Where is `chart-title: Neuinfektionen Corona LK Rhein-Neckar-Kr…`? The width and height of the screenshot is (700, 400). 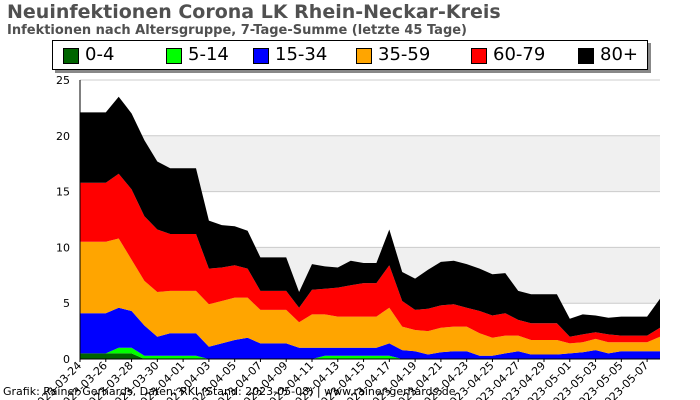
chart-title: Neuinfektionen Corona LK Rhein-Neckar-Kr… is located at coordinates (254, 12).